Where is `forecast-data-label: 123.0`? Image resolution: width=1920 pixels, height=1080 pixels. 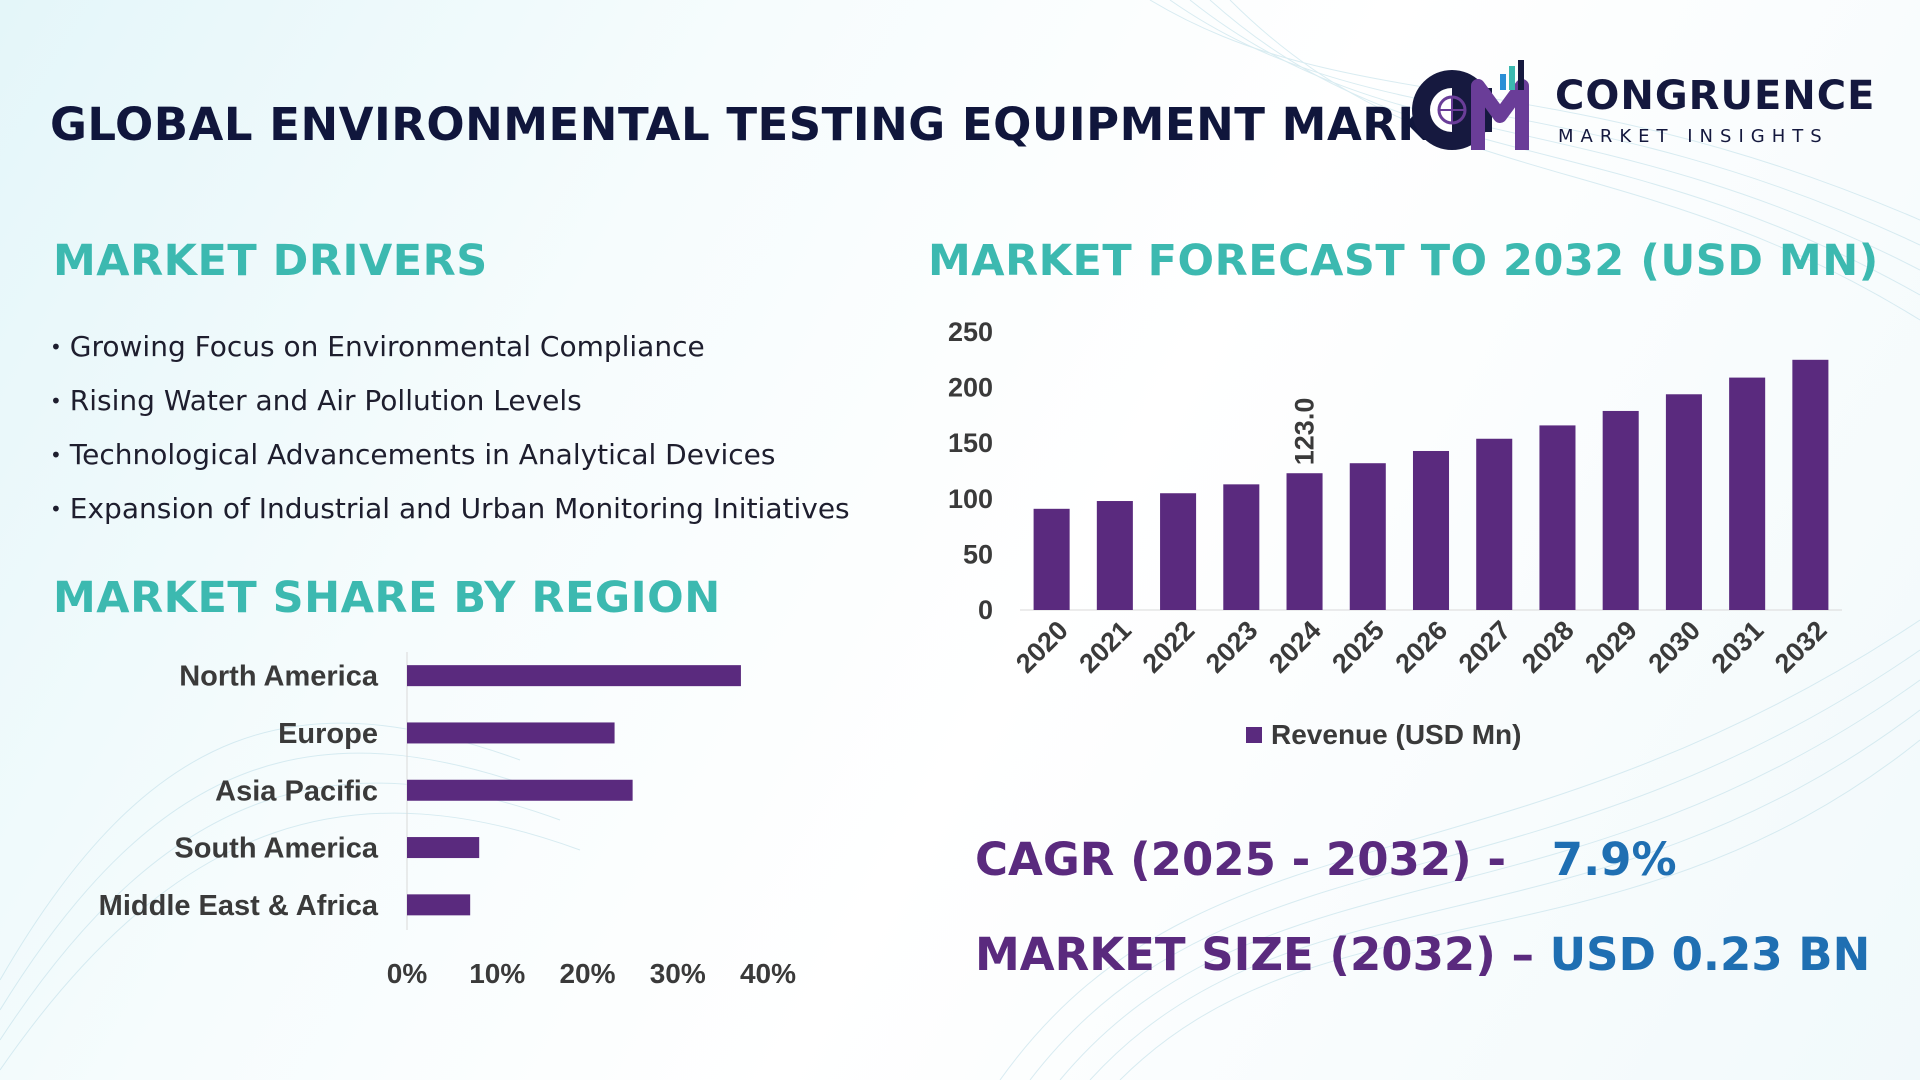
forecast-data-label: 123.0 is located at coordinates (1305, 432).